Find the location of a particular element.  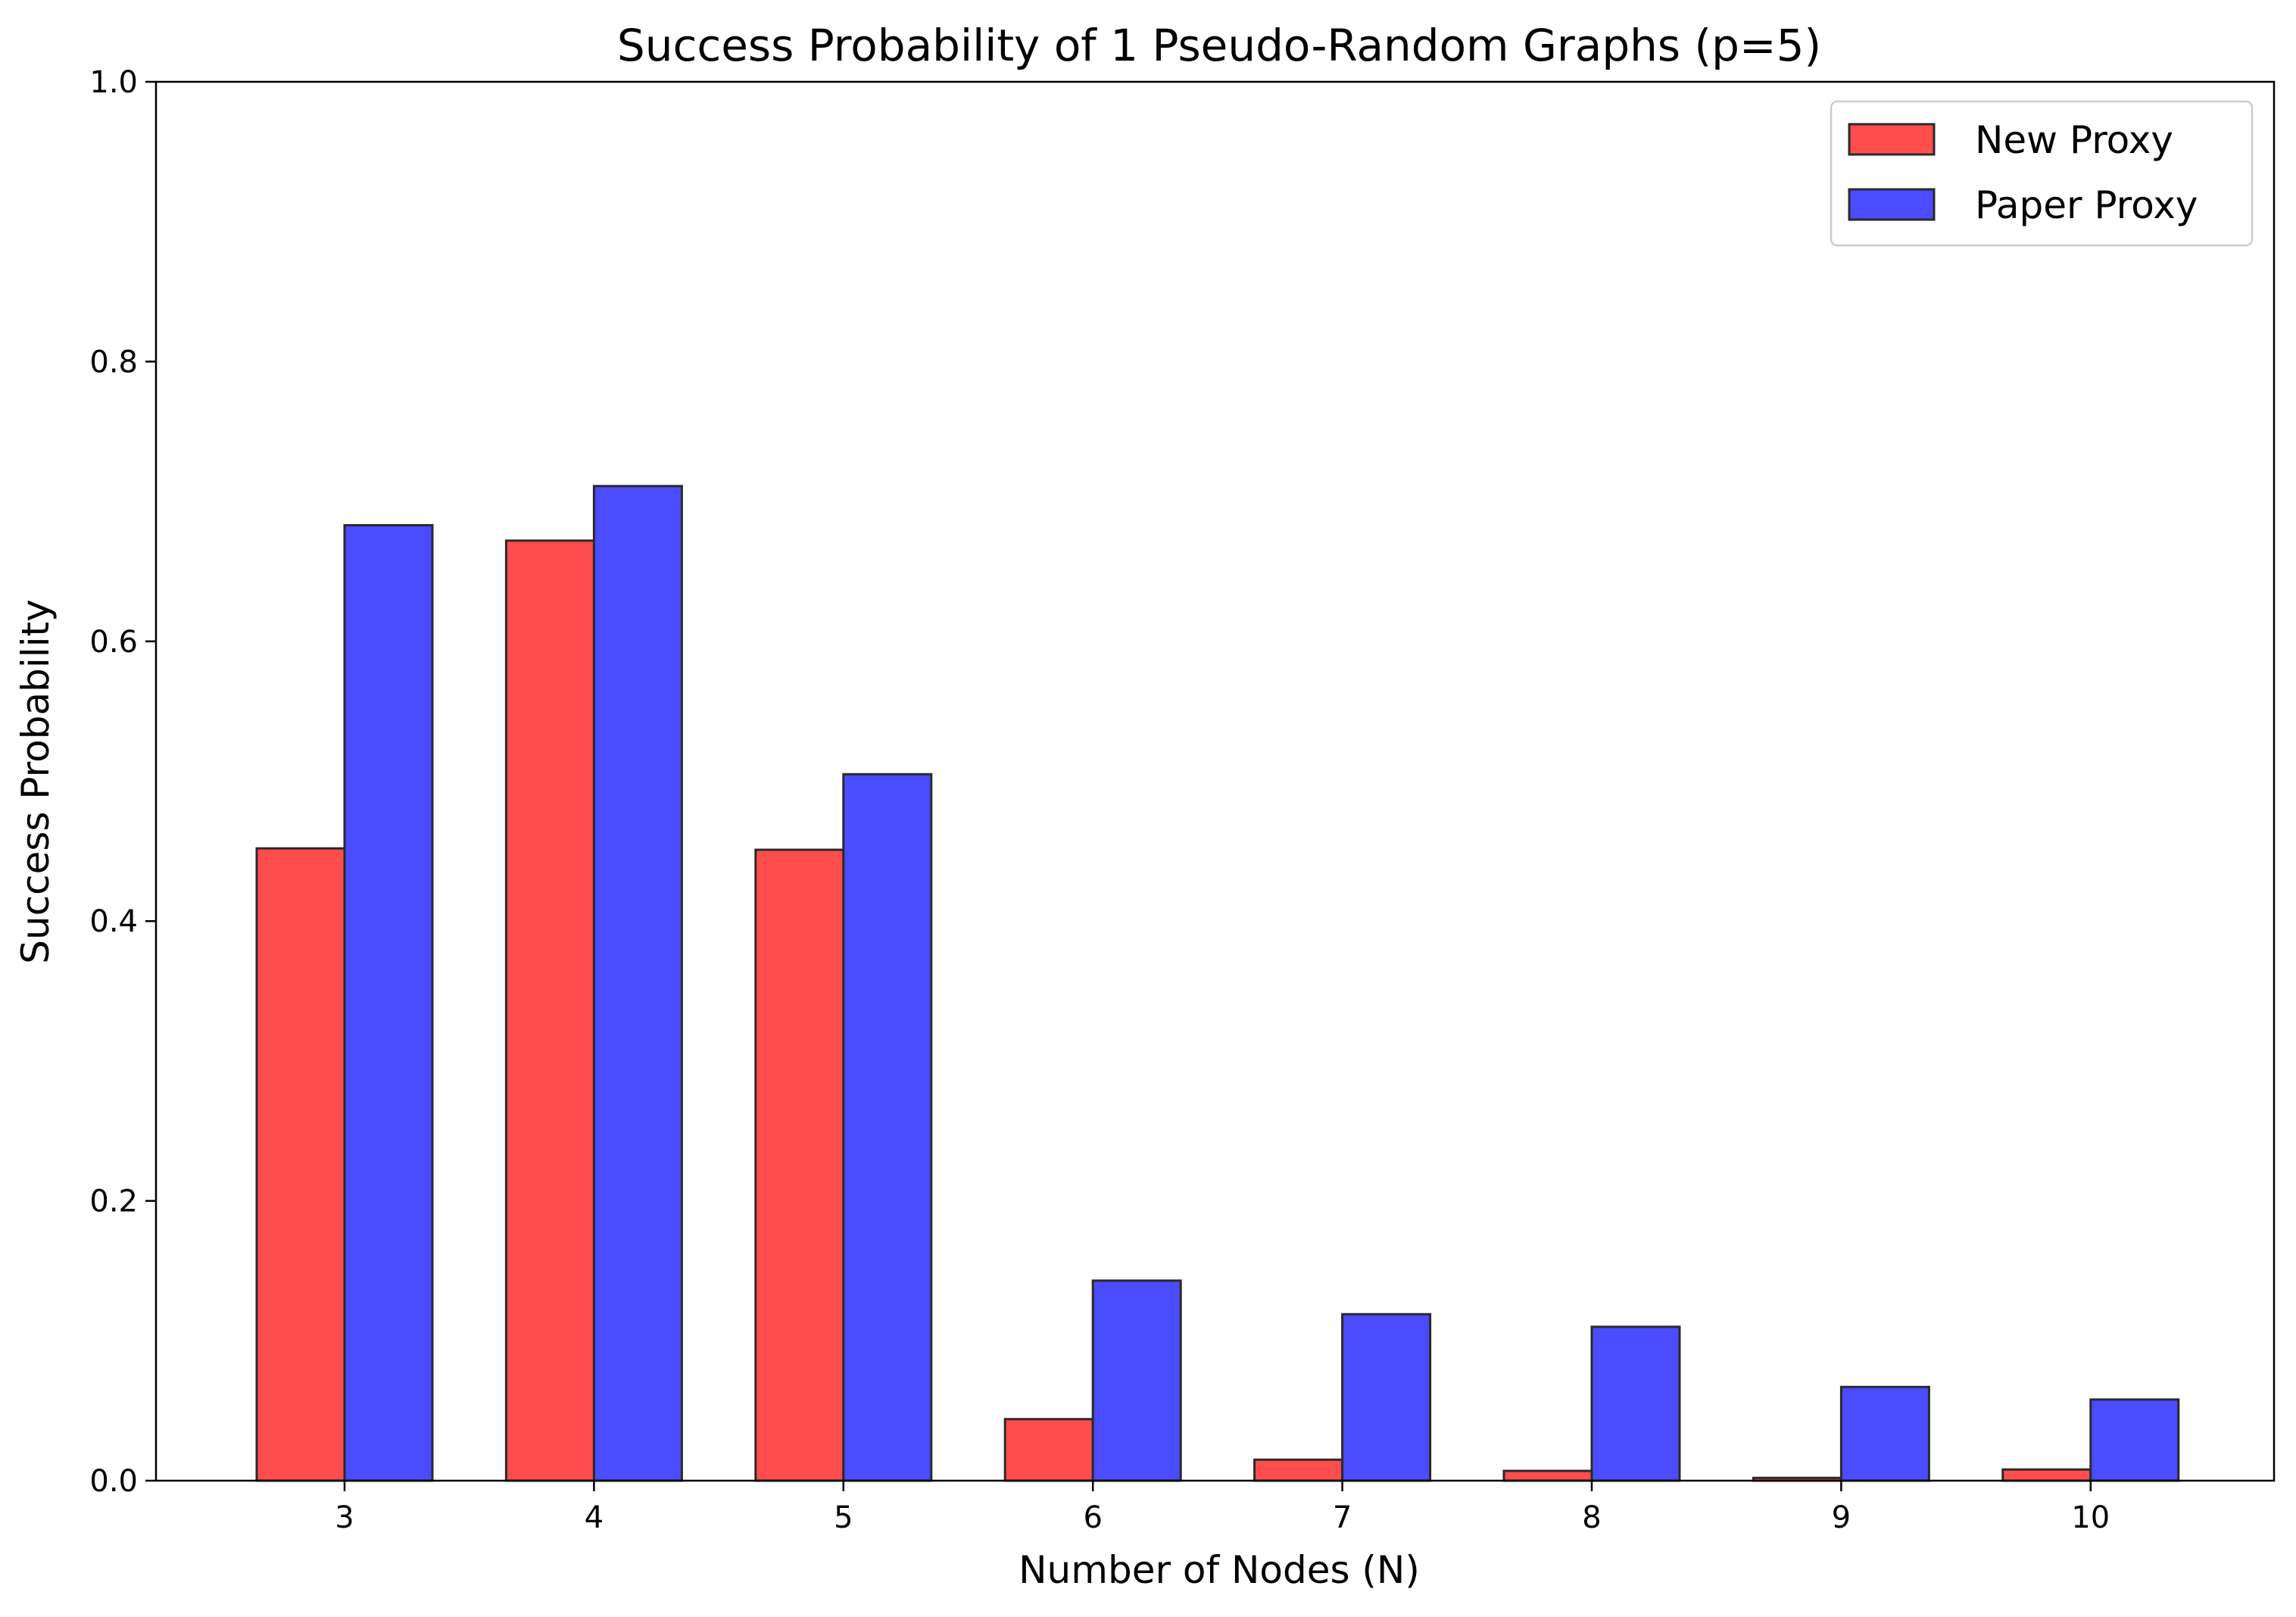

y-tick-label: 0.8 is located at coordinates (114, 362).